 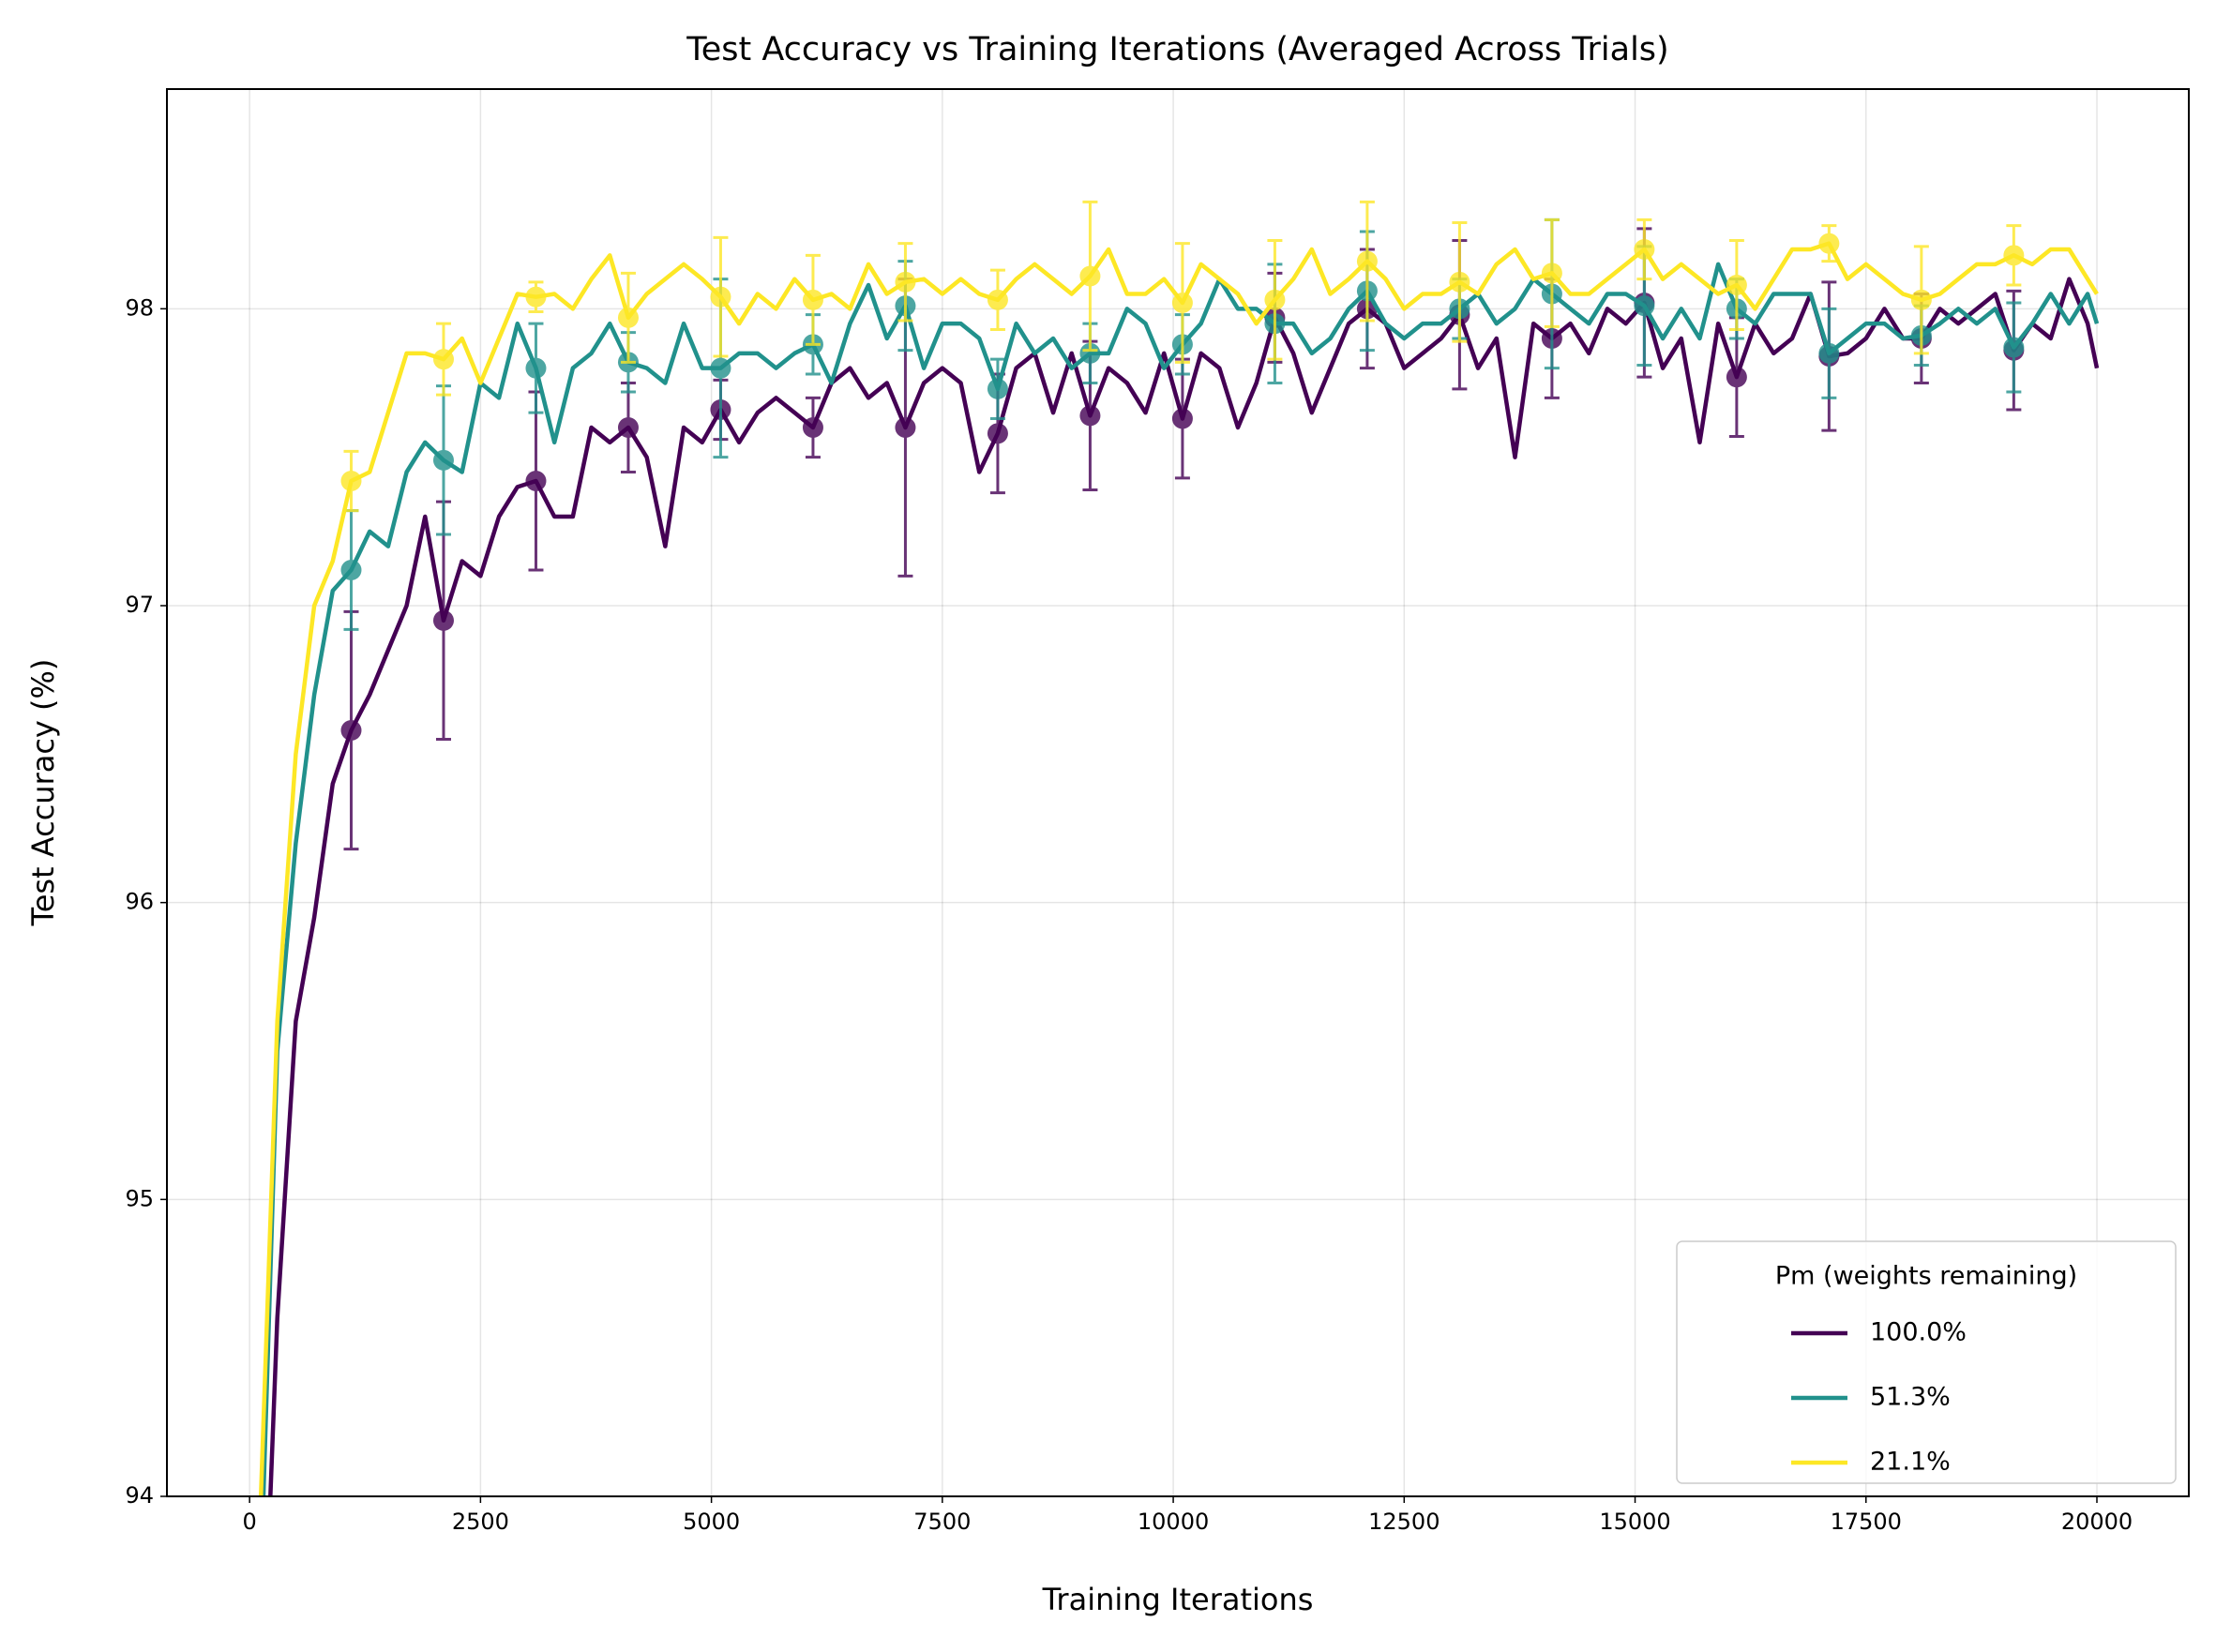 I want to click on y-tick-label: 96, so click(x=140, y=902).